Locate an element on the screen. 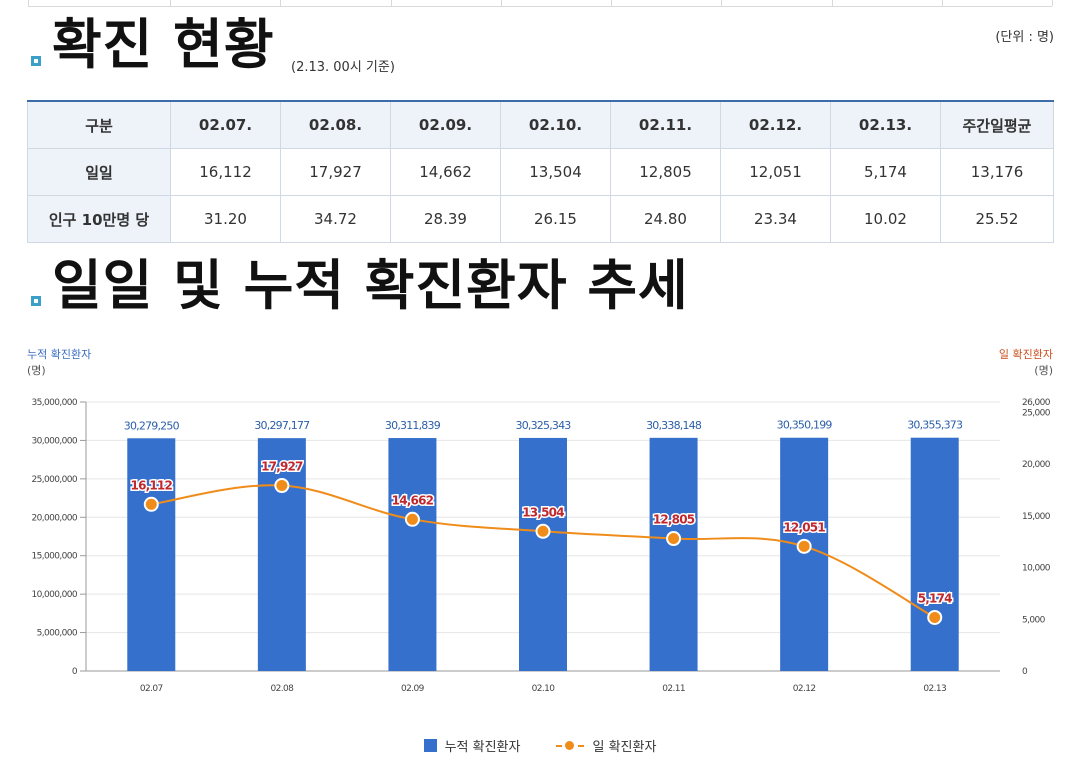  column-header: 02.07. is located at coordinates (225, 124).